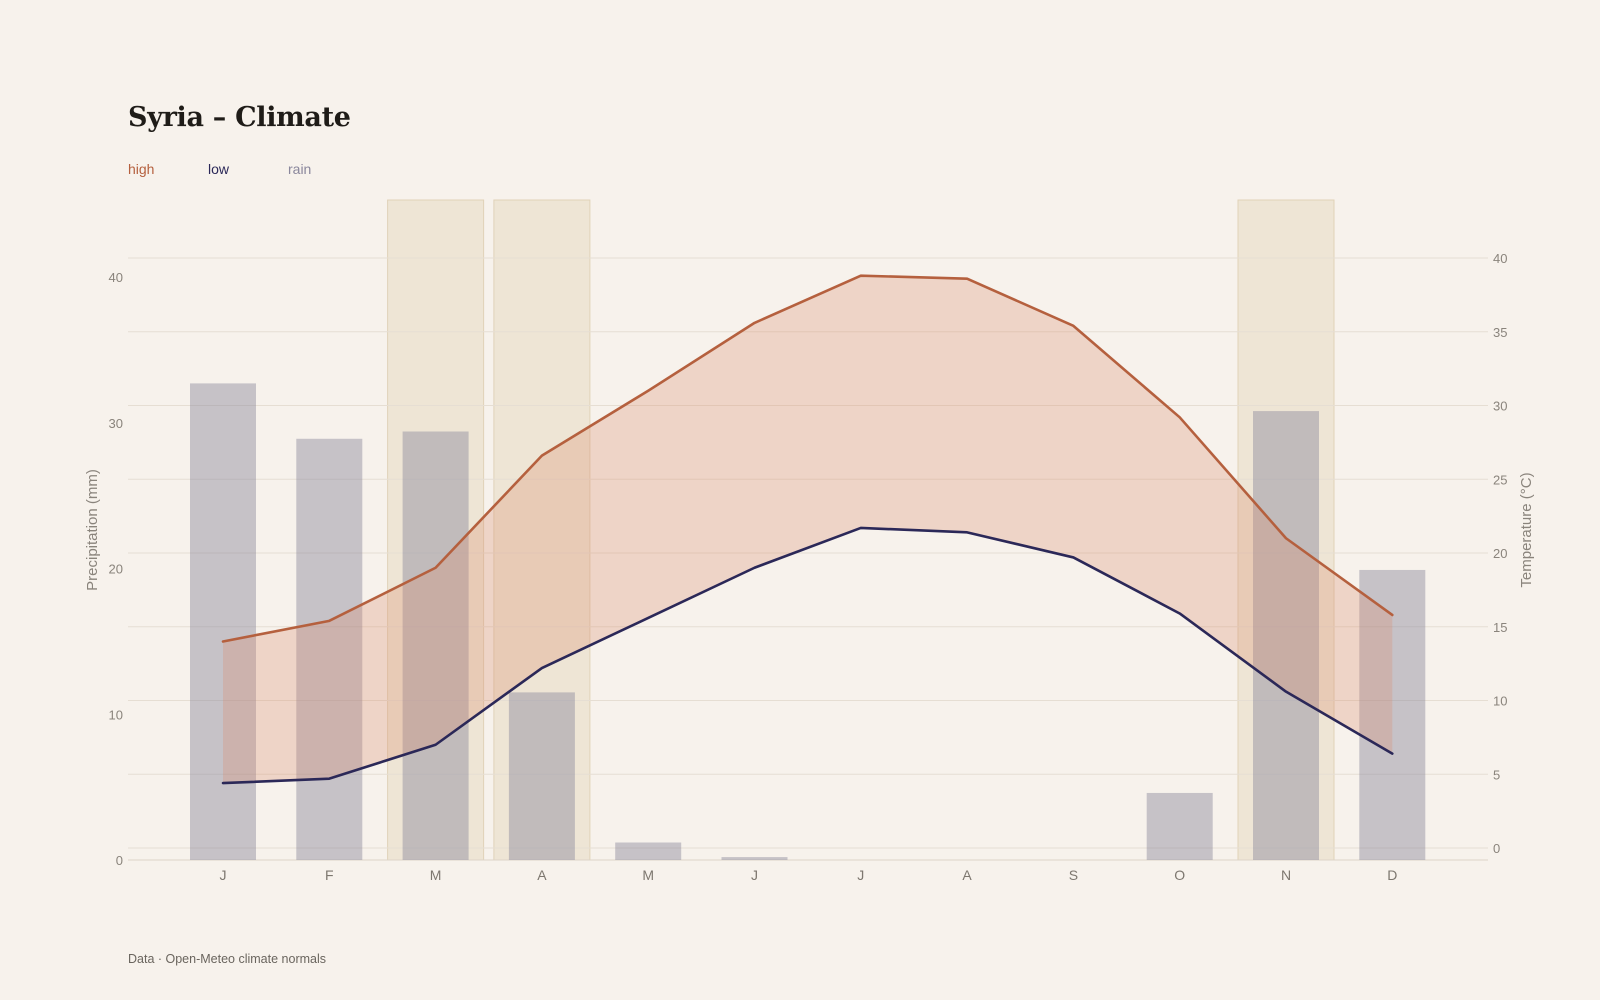  I want to click on right-tick-25: 25, so click(1500, 479).